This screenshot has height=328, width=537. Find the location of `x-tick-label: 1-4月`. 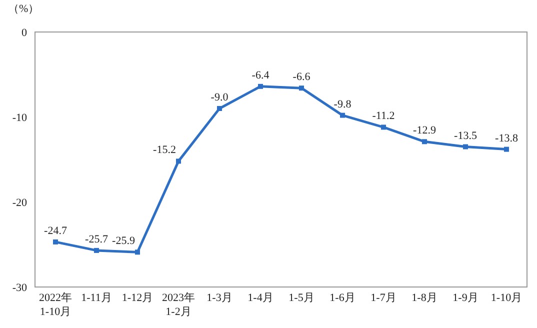

x-tick-label: 1-4月 is located at coordinates (261, 298).